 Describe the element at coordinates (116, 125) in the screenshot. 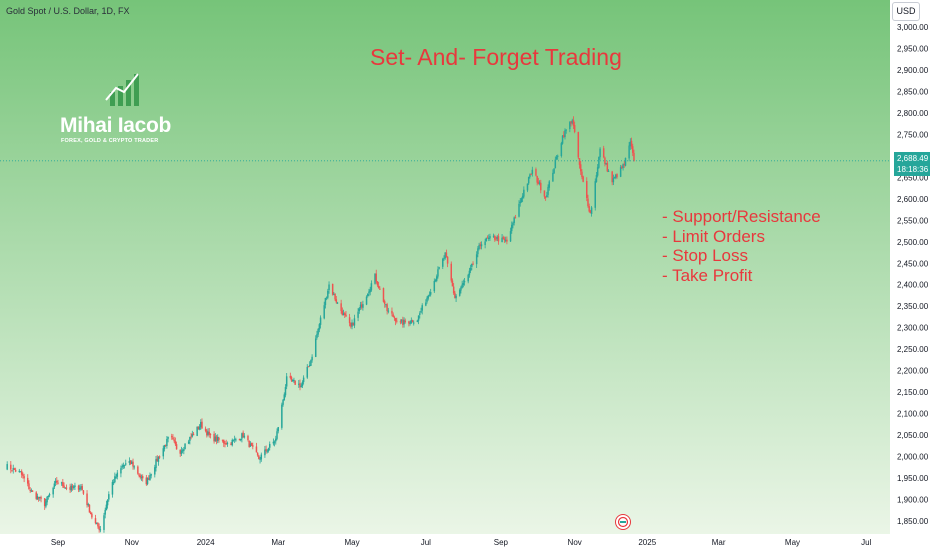

I see `logo-name: Mihai Iacob` at that location.